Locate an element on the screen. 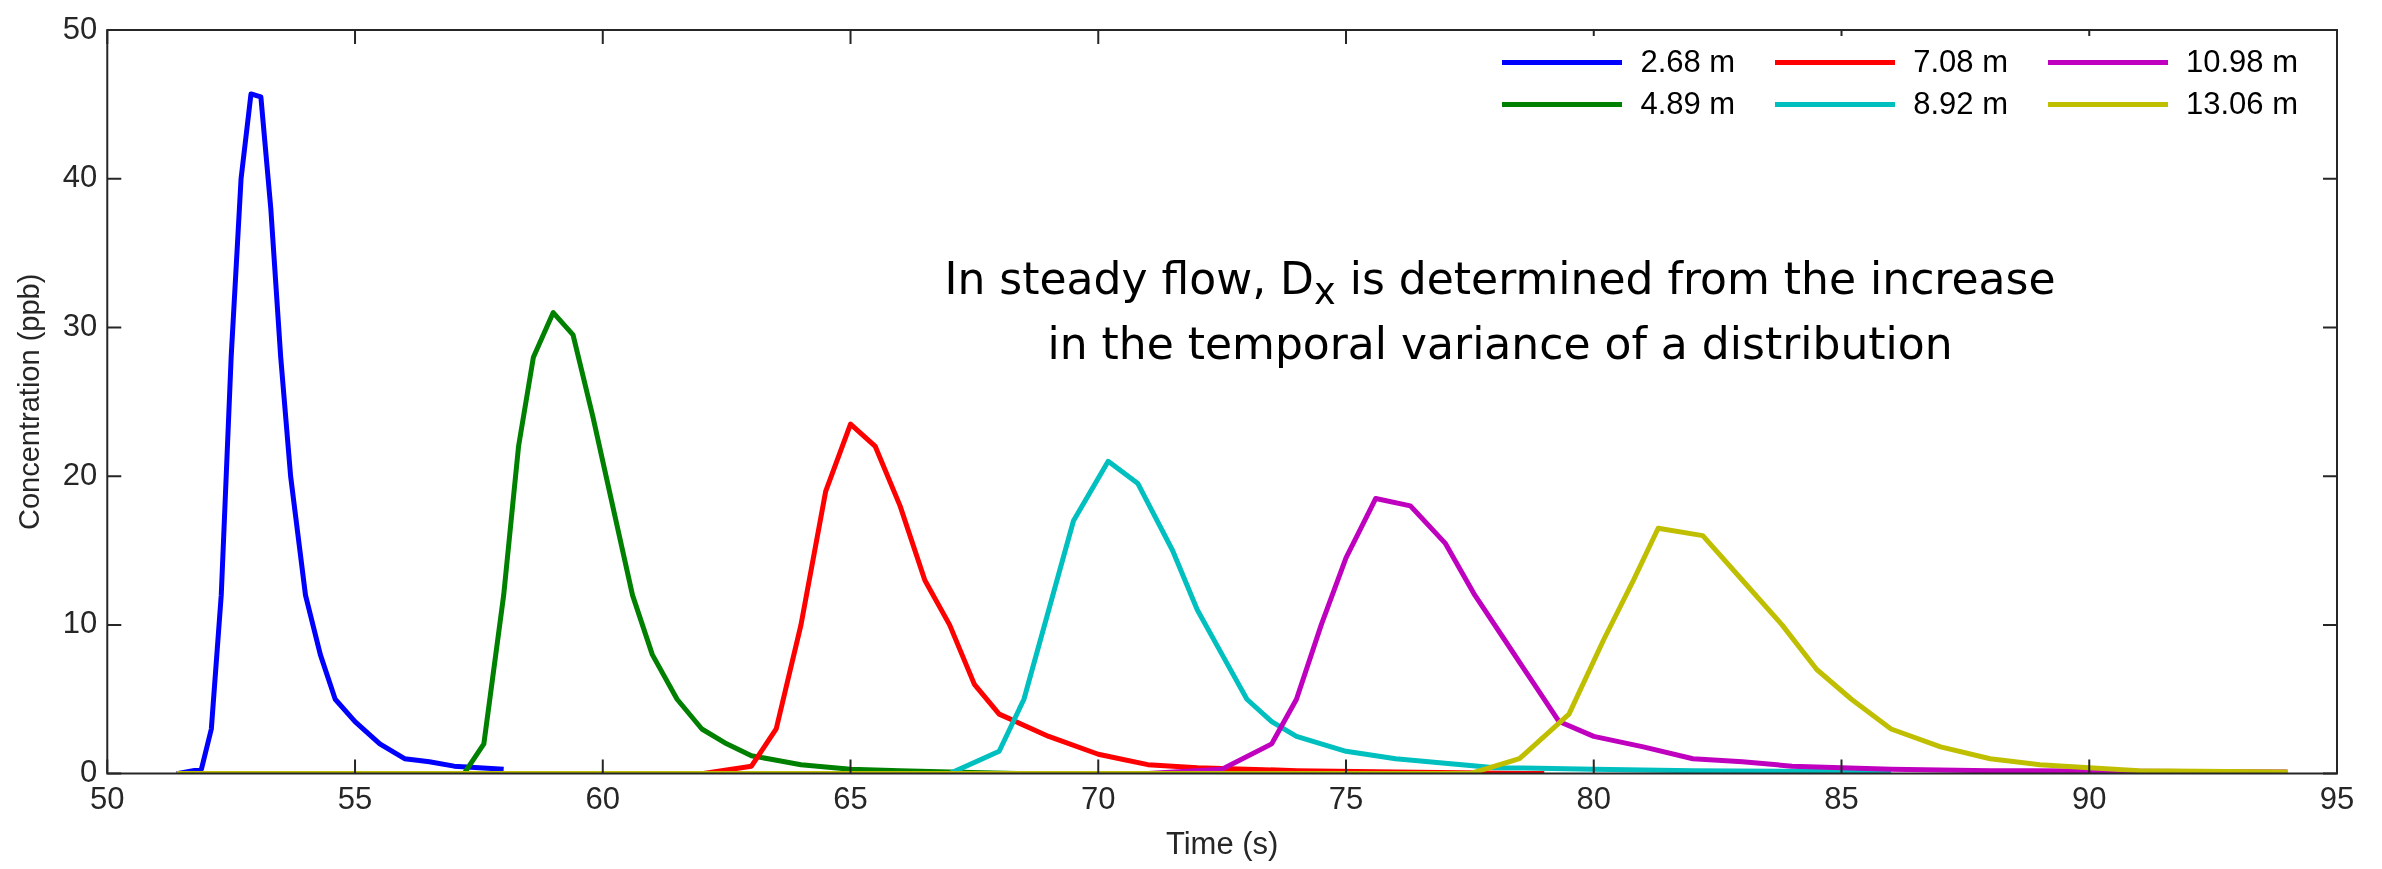  legend-label: 4.89 m is located at coordinates (1688, 104).